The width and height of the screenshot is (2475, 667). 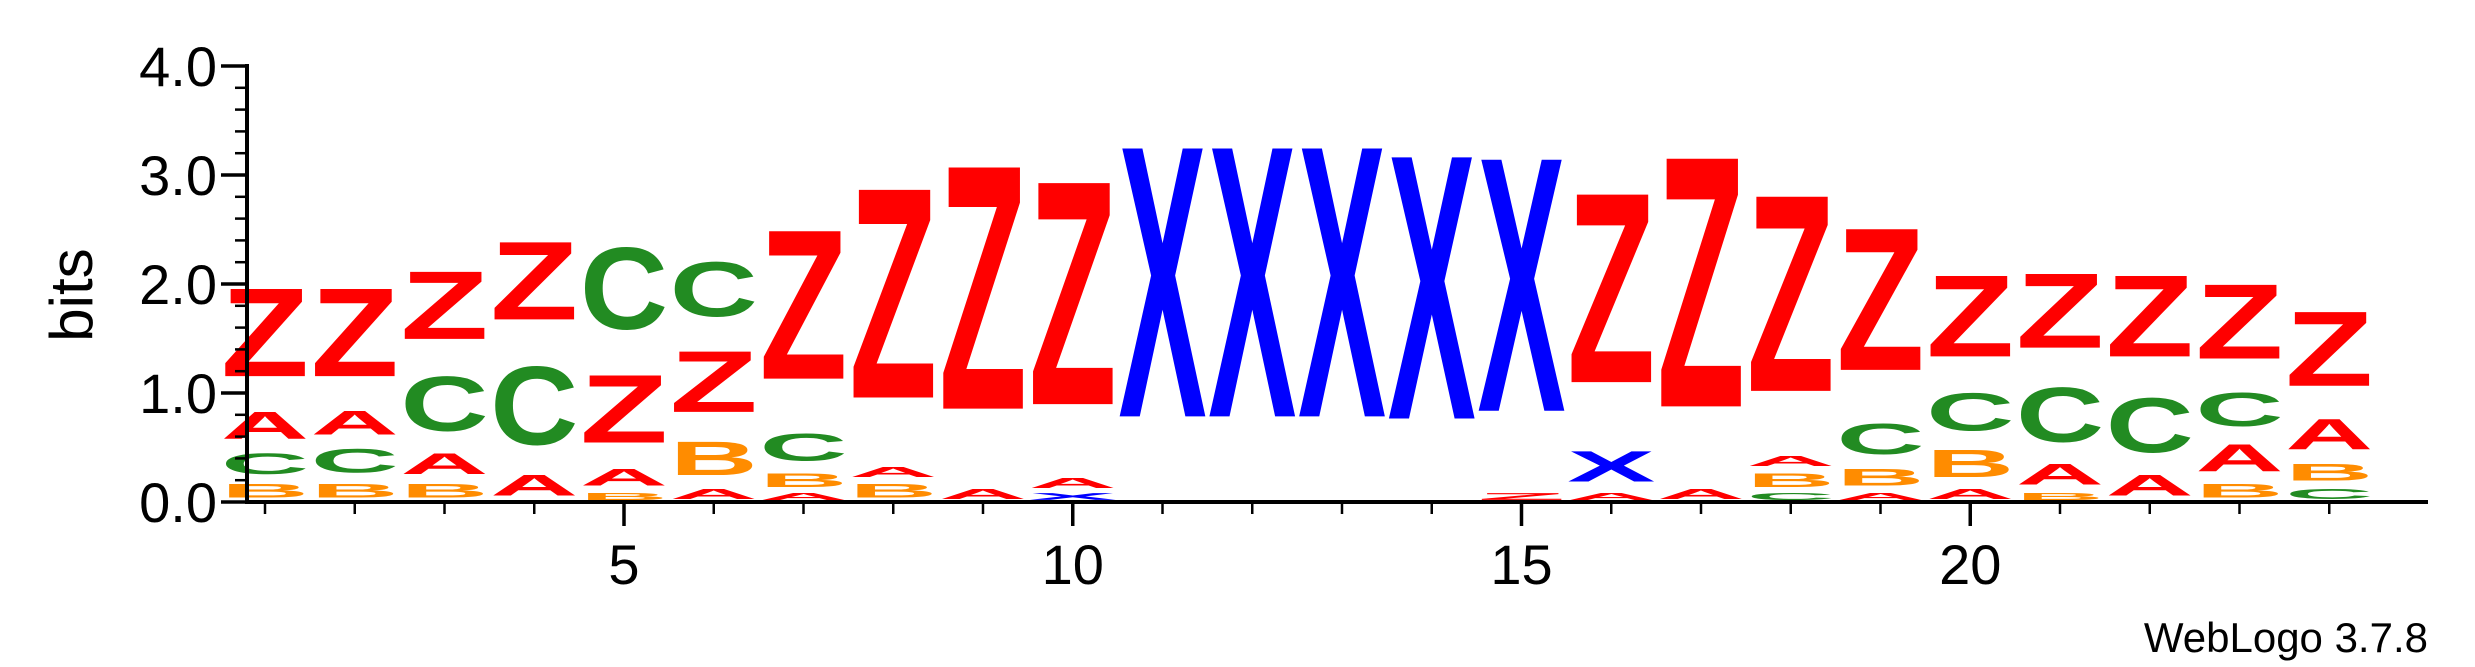 I want to click on weblogo-version-label: WebLogo 3.7.8, so click(x=2286, y=637).